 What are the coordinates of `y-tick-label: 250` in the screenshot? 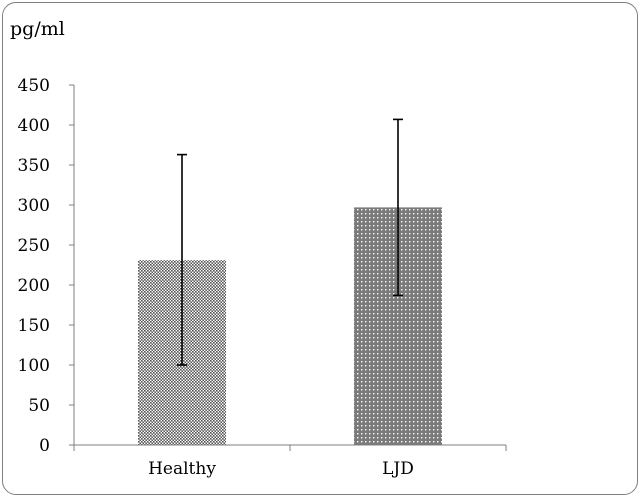 It's located at (34, 246).